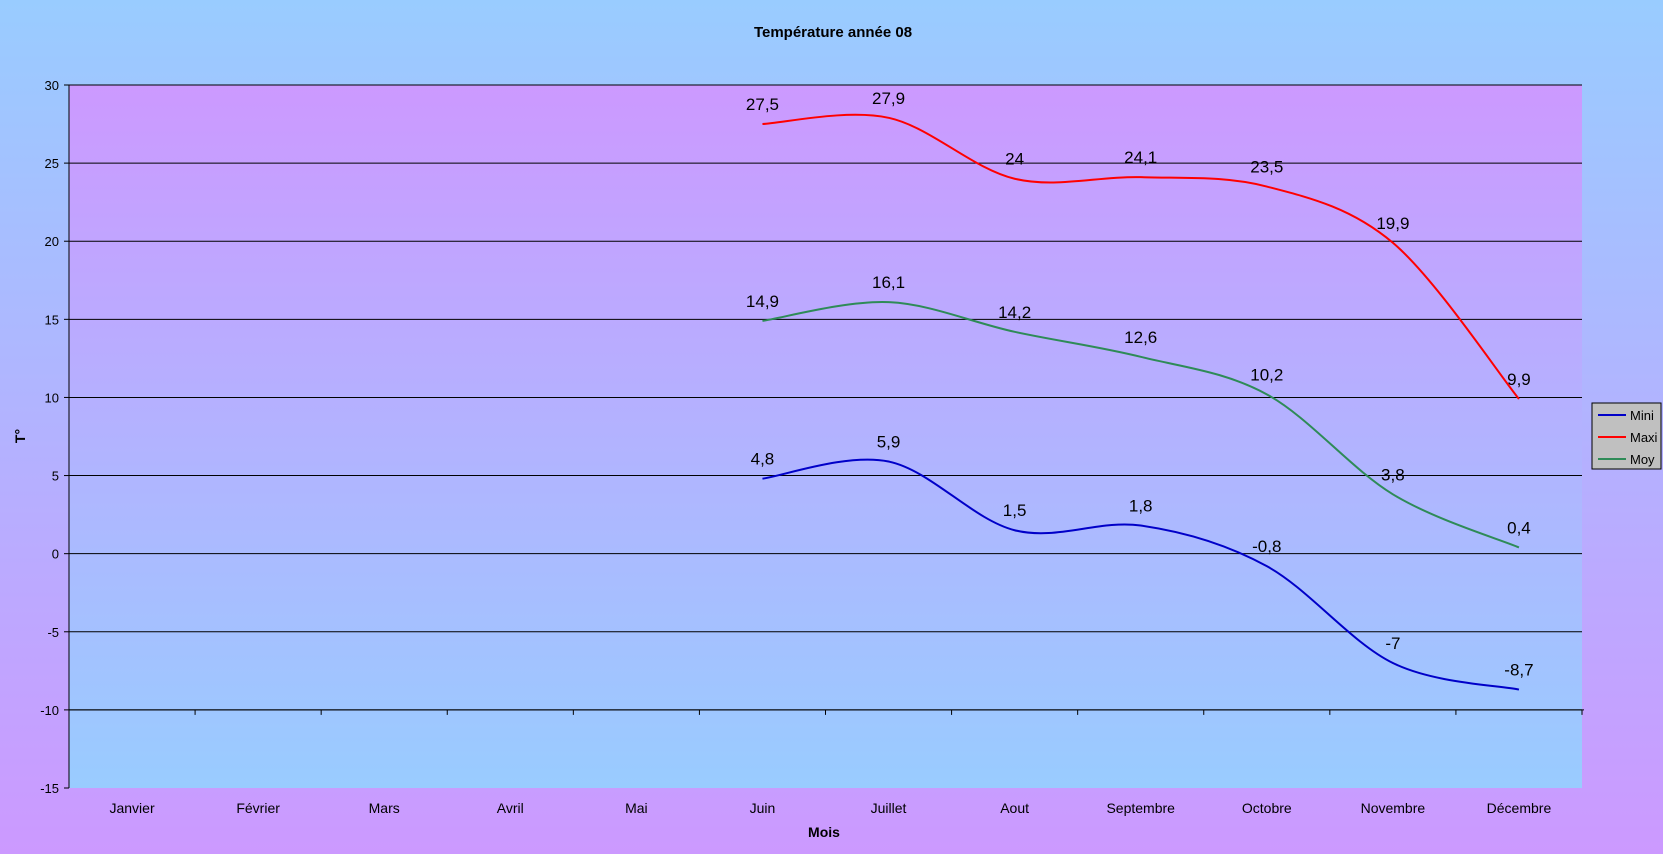 This screenshot has height=859, width=1663. Describe the element at coordinates (1626, 436) in the screenshot. I see `legend: Mini Maxi Moy` at that location.